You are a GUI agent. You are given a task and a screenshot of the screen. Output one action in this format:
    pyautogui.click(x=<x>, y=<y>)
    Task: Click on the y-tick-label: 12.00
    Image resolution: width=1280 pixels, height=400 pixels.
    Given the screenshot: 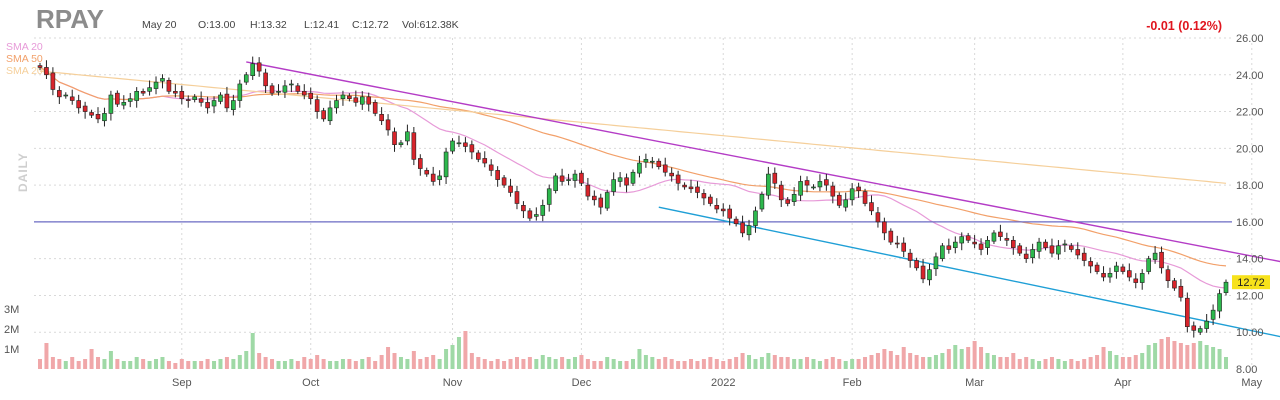 What is the action you would take?
    pyautogui.click(x=1250, y=296)
    